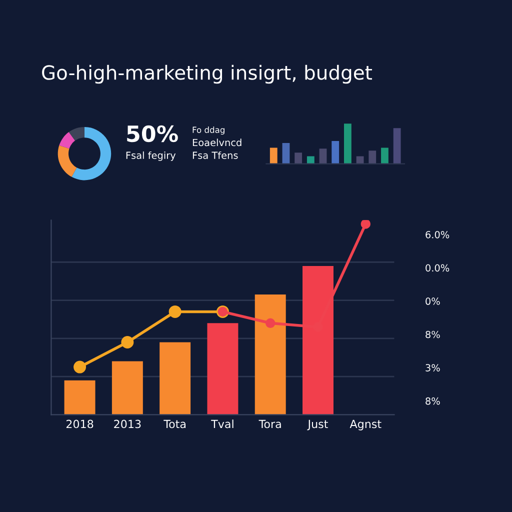 This screenshot has width=512, height=512. Describe the element at coordinates (438, 268) in the screenshot. I see `text: 0.0%` at that location.